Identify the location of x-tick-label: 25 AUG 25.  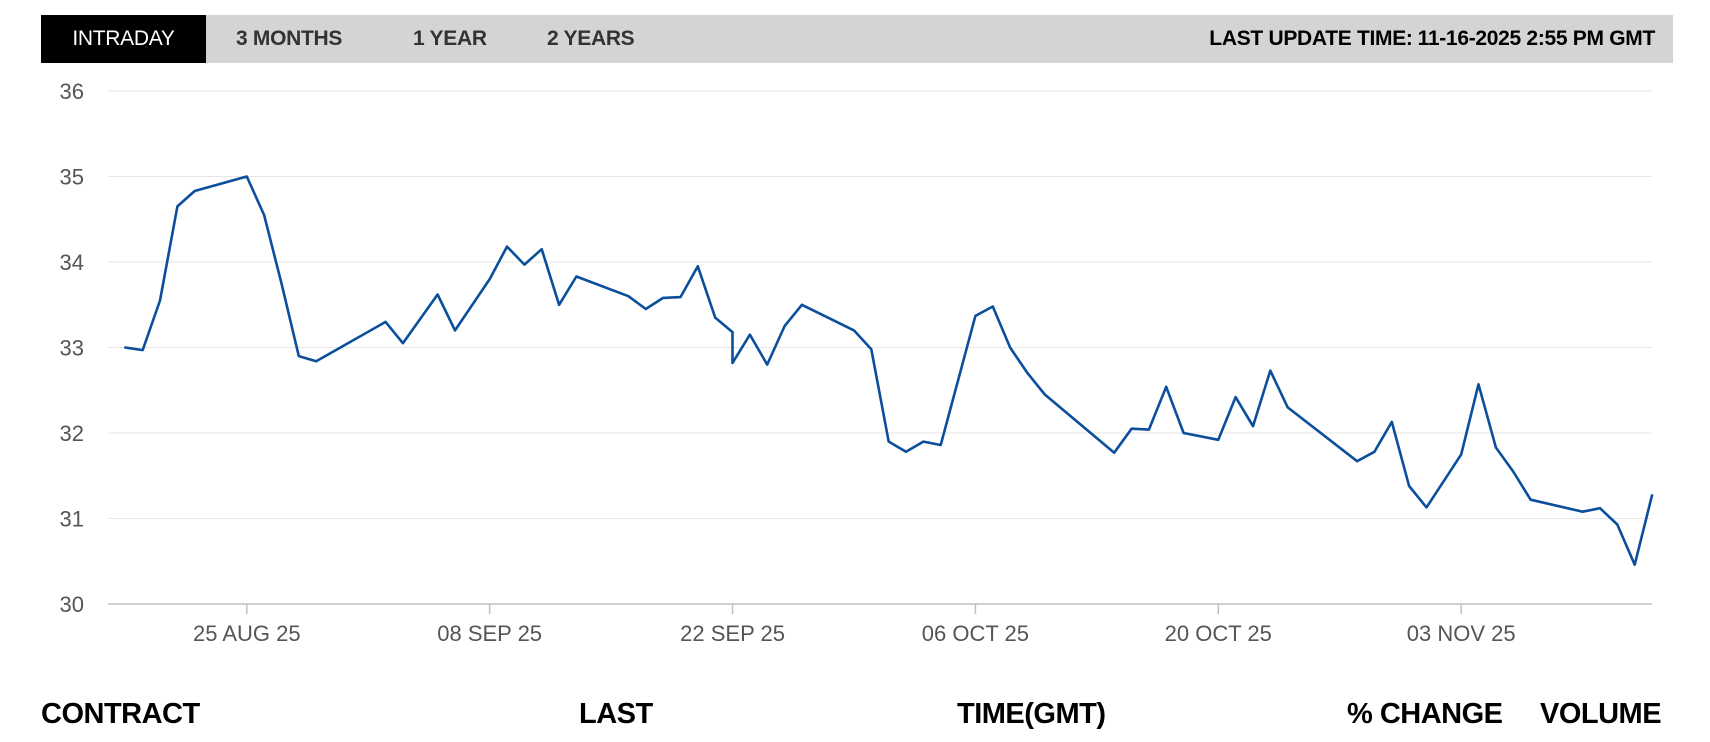
(247, 633).